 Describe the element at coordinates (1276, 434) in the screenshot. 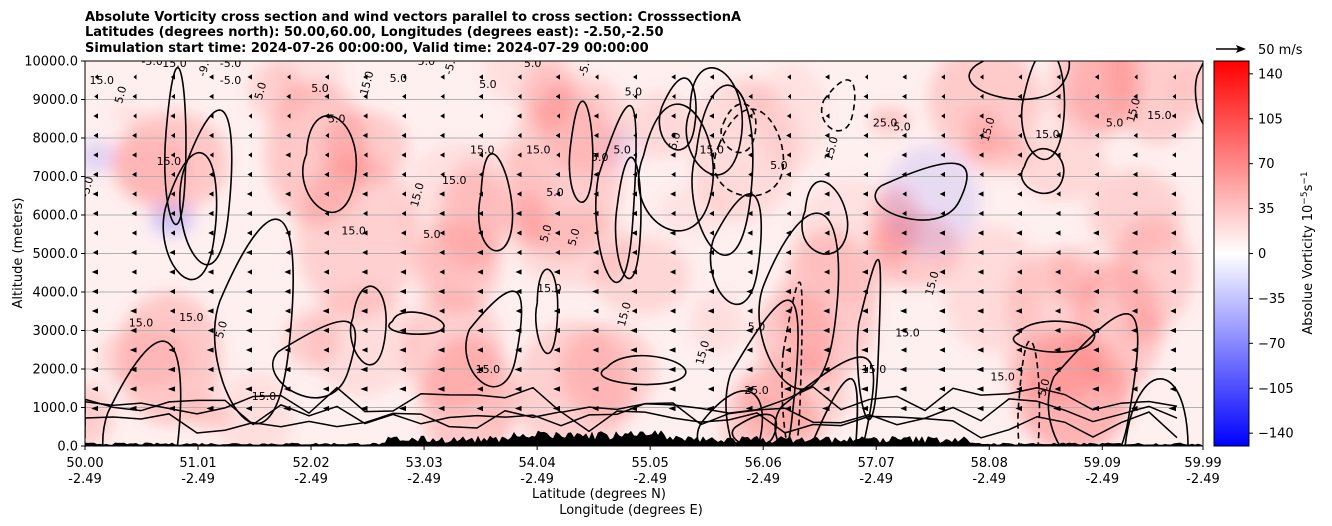

I see `colorbar-tick-label: −140` at that location.